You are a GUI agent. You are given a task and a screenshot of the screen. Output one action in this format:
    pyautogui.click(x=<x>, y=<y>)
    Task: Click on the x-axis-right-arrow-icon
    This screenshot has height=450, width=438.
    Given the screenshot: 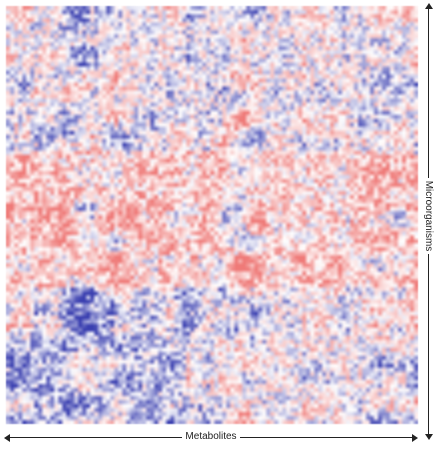 What is the action you would take?
    pyautogui.click(x=415, y=438)
    